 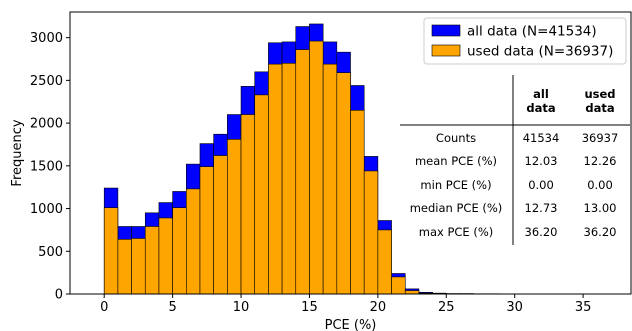 What do you see at coordinates (46, 81) in the screenshot?
I see `y-tick-label: 2500` at bounding box center [46, 81].